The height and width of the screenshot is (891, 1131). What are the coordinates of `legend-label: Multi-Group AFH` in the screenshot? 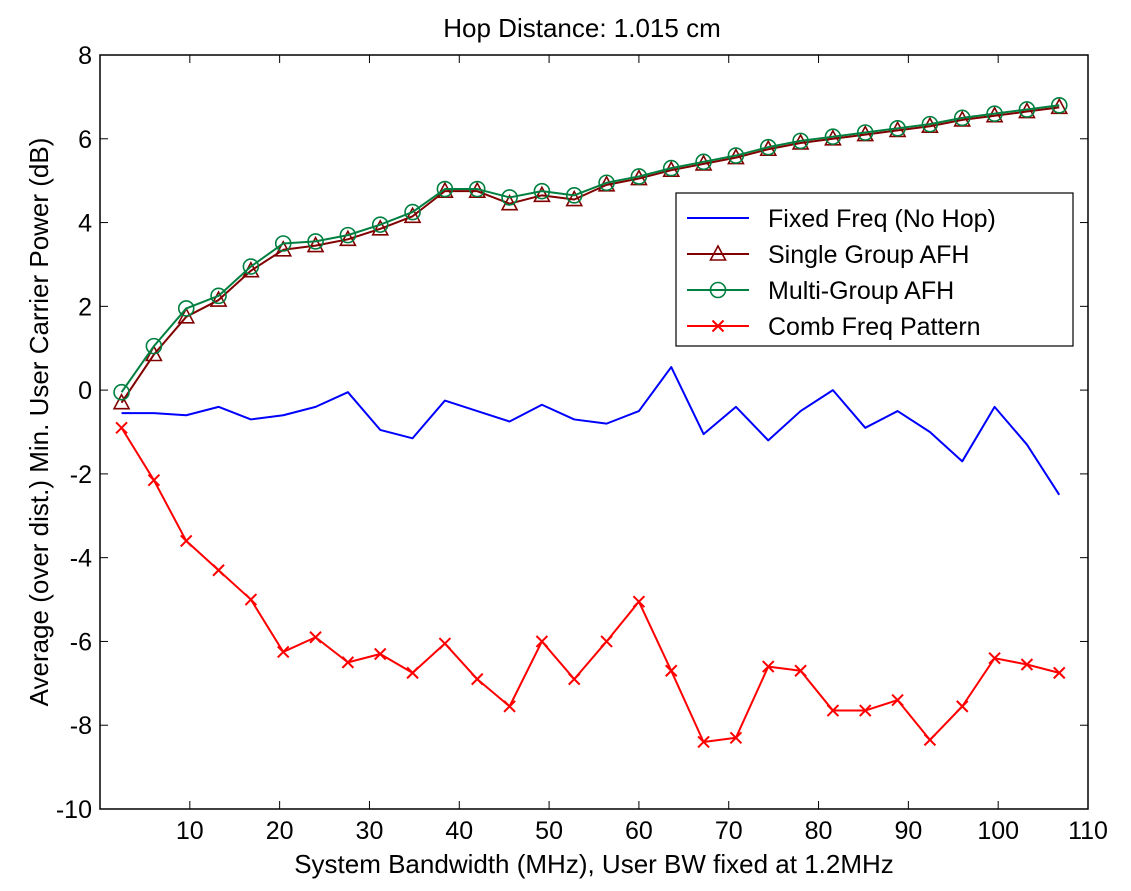 It's located at (861, 291).